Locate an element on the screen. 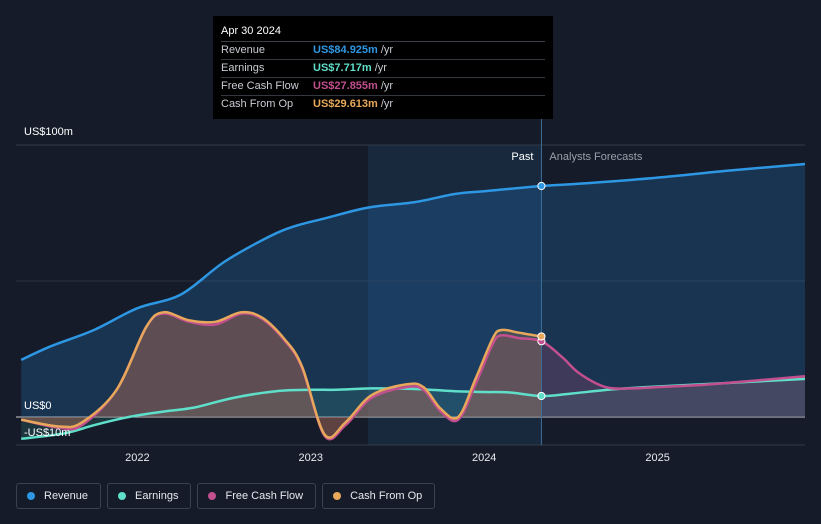  cash-from-op-marker is located at coordinates (541, 336).